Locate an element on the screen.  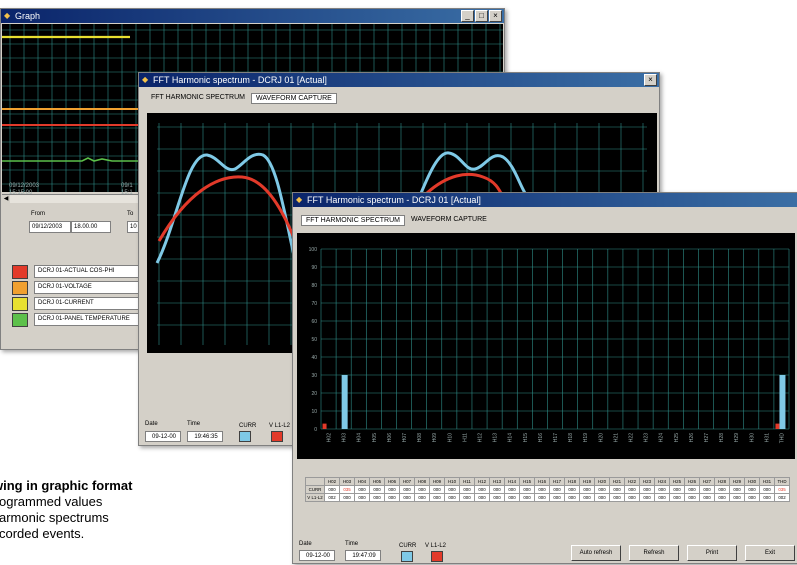
graph-window-titlebar: ◆ Graph _ □ × is located at coordinates (252, 16).